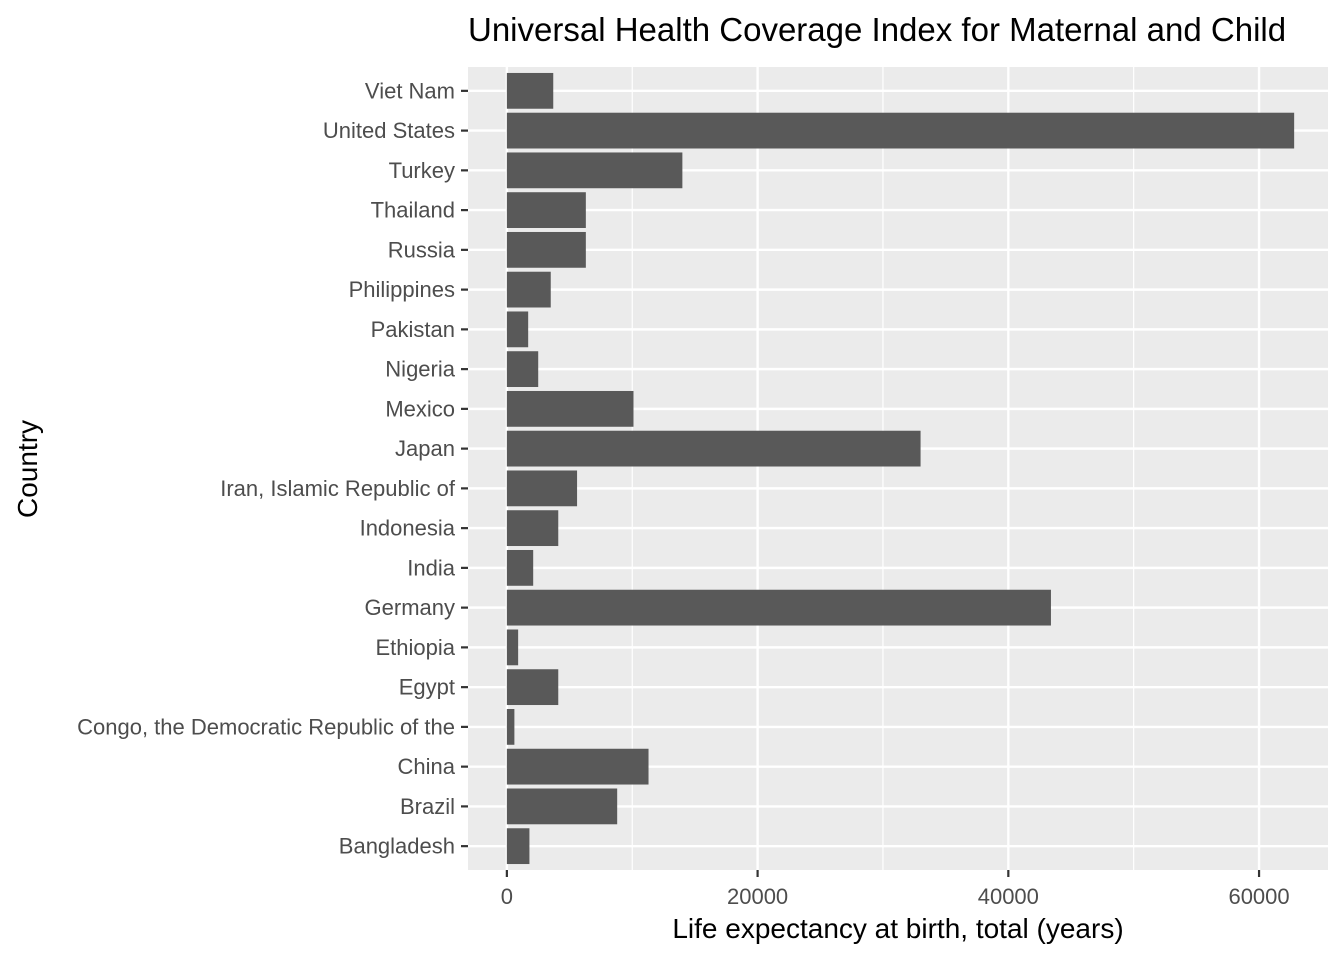  Describe the element at coordinates (757, 896) in the screenshot. I see `x-tick-label: 20000` at that location.